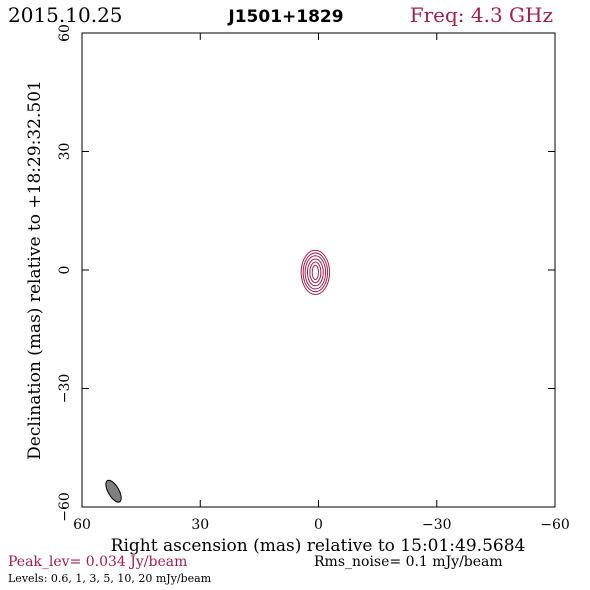  What do you see at coordinates (65, 152) in the screenshot?
I see `y-tick-label: 30` at bounding box center [65, 152].